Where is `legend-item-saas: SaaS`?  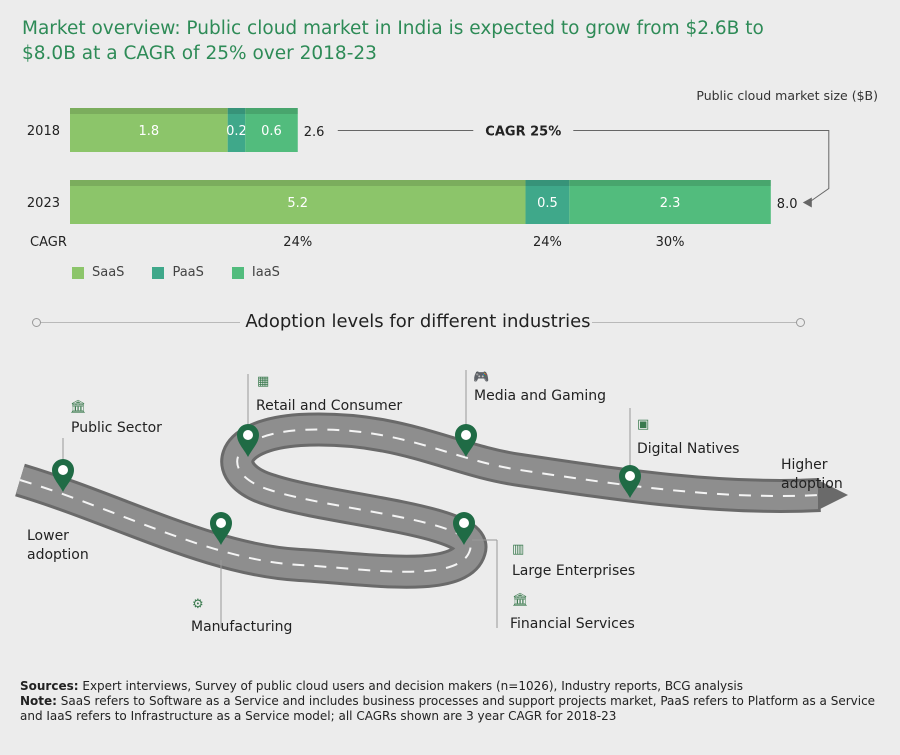
legend-item-saas: SaaS is located at coordinates (98, 272).